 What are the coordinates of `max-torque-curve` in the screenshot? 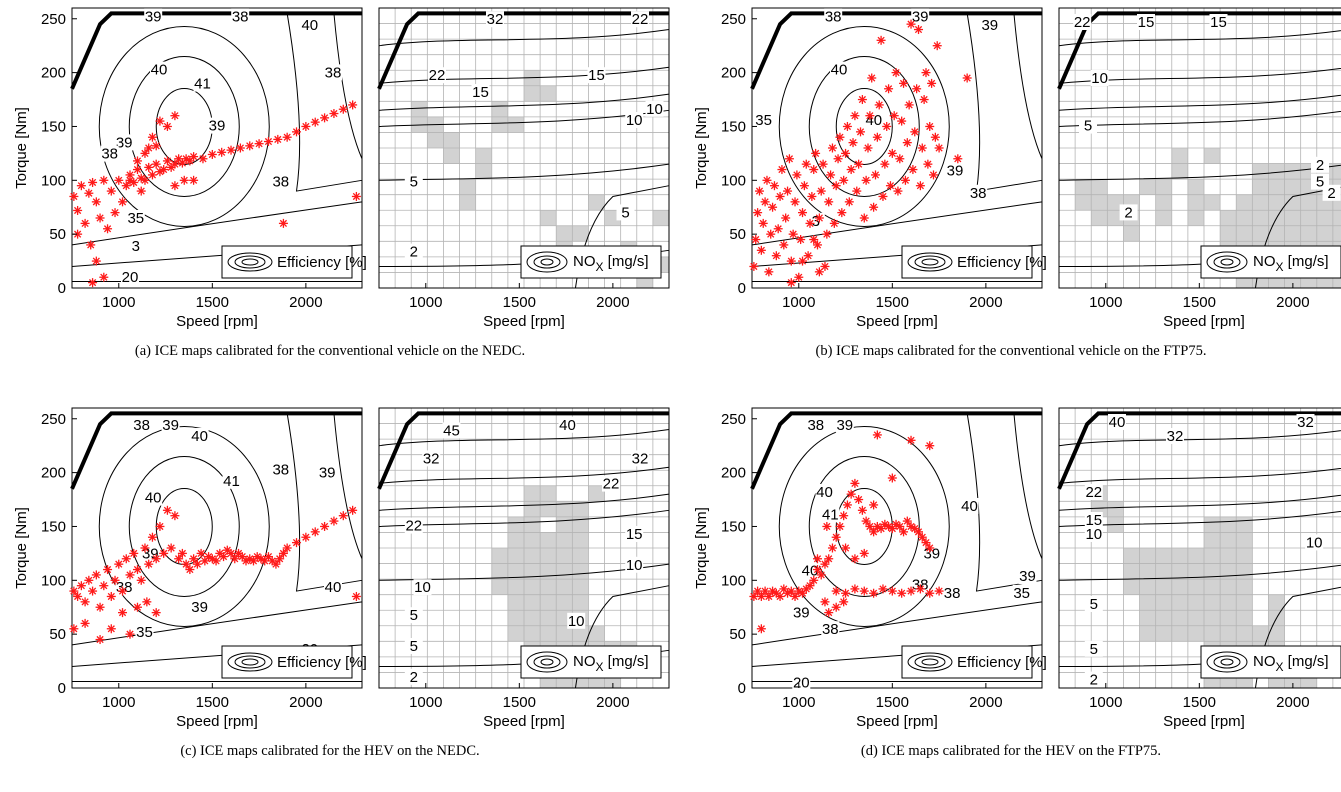 It's located at (1199, 450).